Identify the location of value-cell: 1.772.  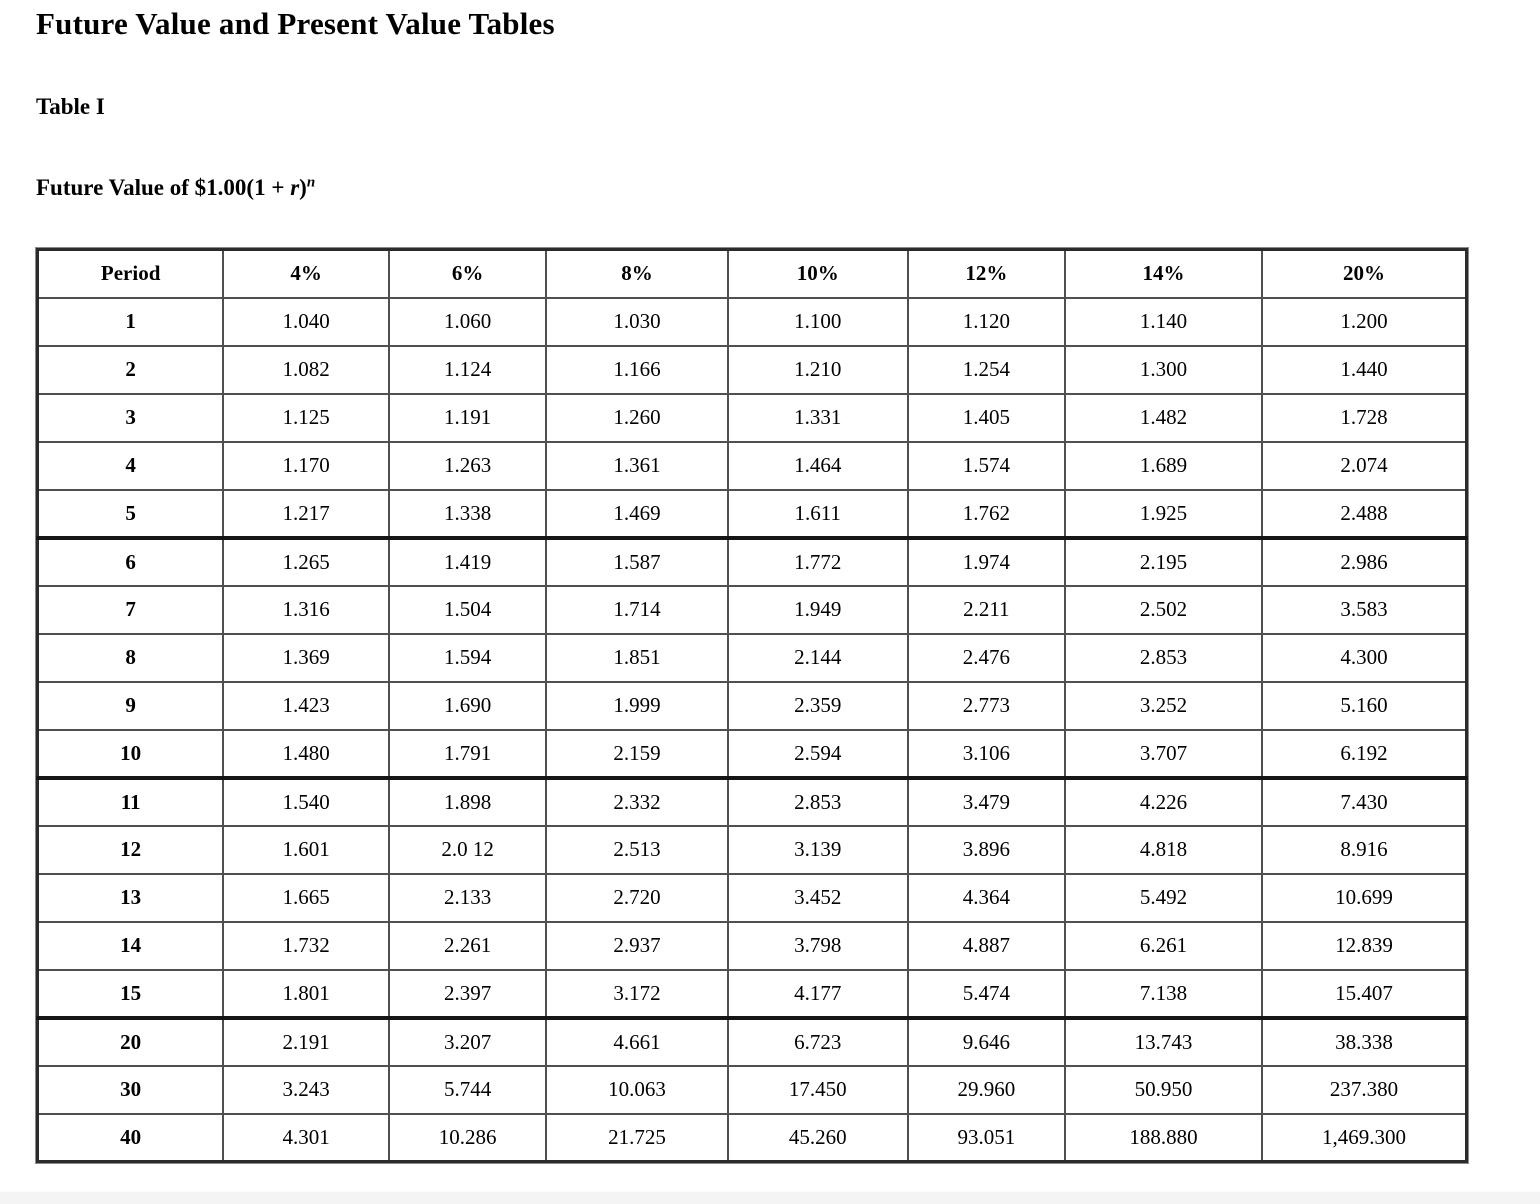
(817, 561).